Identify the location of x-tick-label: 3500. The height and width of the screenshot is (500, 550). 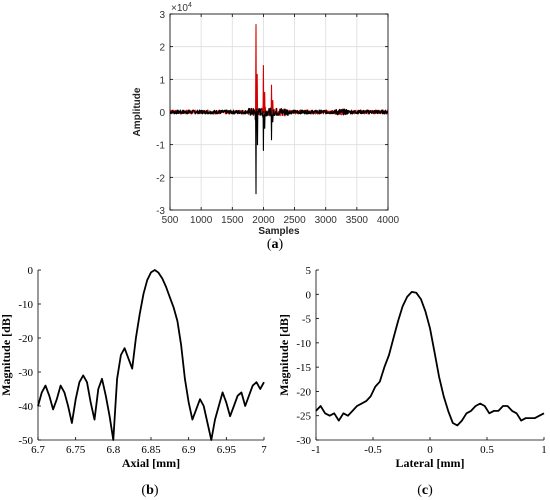
(357, 220).